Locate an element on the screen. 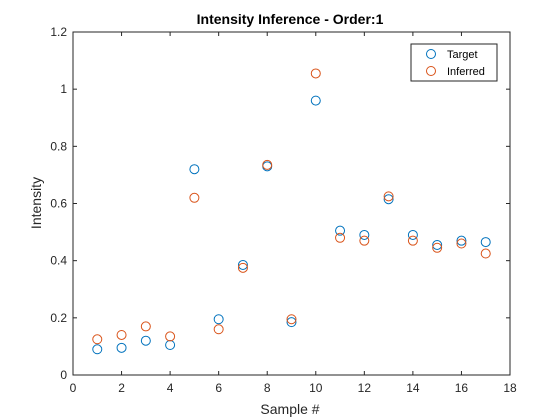  x-tick-label: 2 is located at coordinates (121, 388).